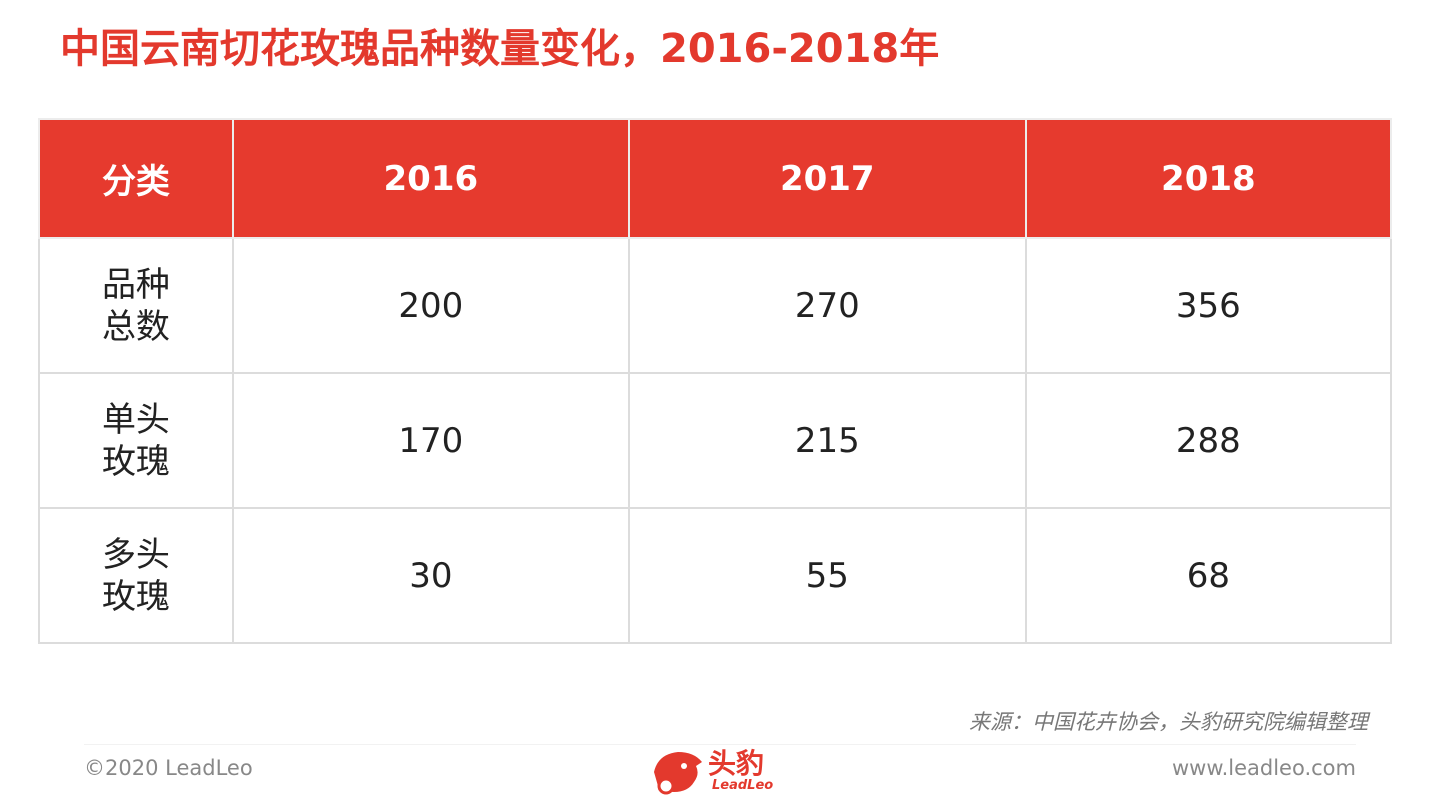 This screenshot has width=1431, height=803. Describe the element at coordinates (430, 178) in the screenshot. I see `column-header: 2016` at that location.